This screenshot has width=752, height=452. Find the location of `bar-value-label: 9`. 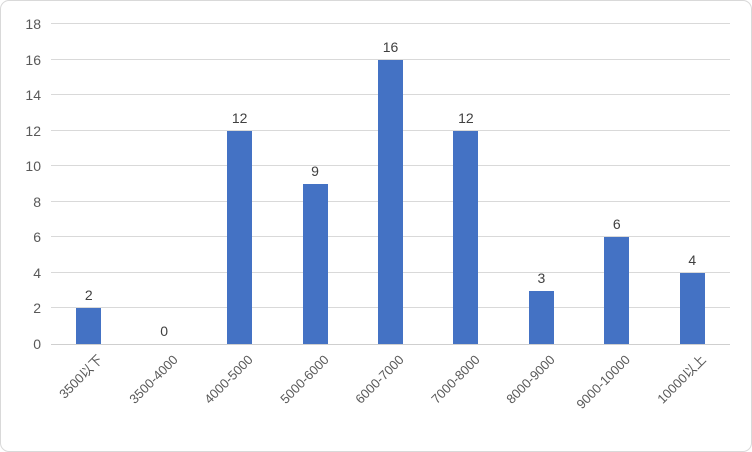

bar-value-label: 9 is located at coordinates (315, 171).